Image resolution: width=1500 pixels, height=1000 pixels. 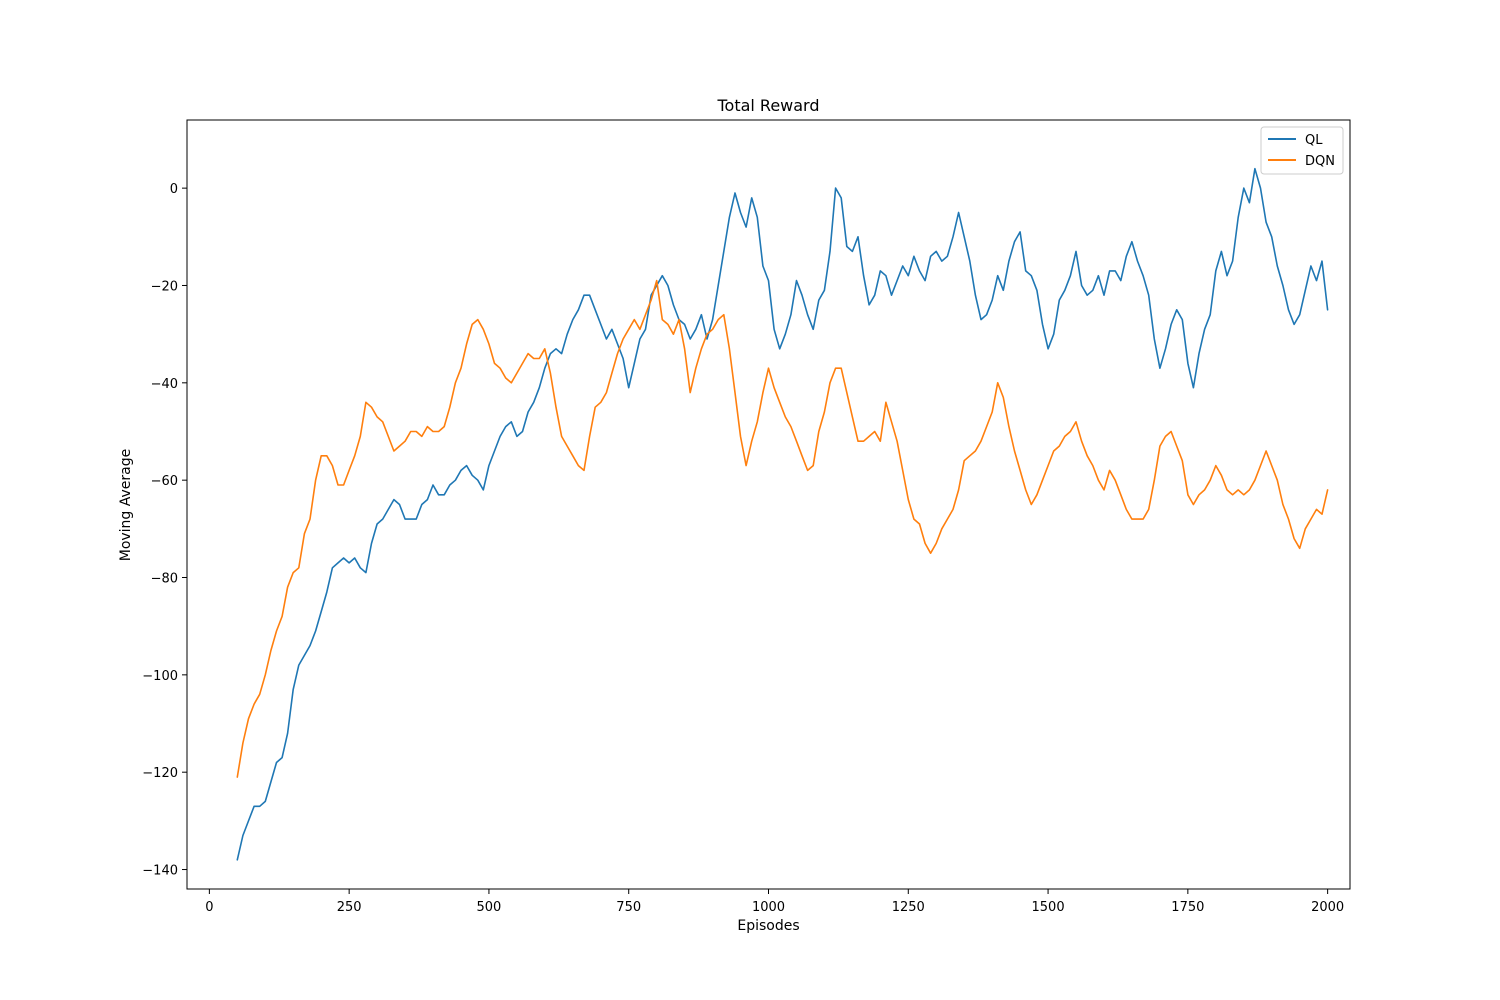 I want to click on y-tick-label: −60, so click(x=164, y=481).